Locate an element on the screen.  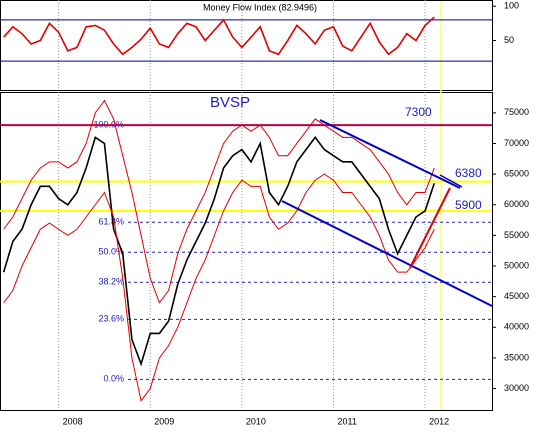
x-tick-label: 2011 is located at coordinates (346, 421).